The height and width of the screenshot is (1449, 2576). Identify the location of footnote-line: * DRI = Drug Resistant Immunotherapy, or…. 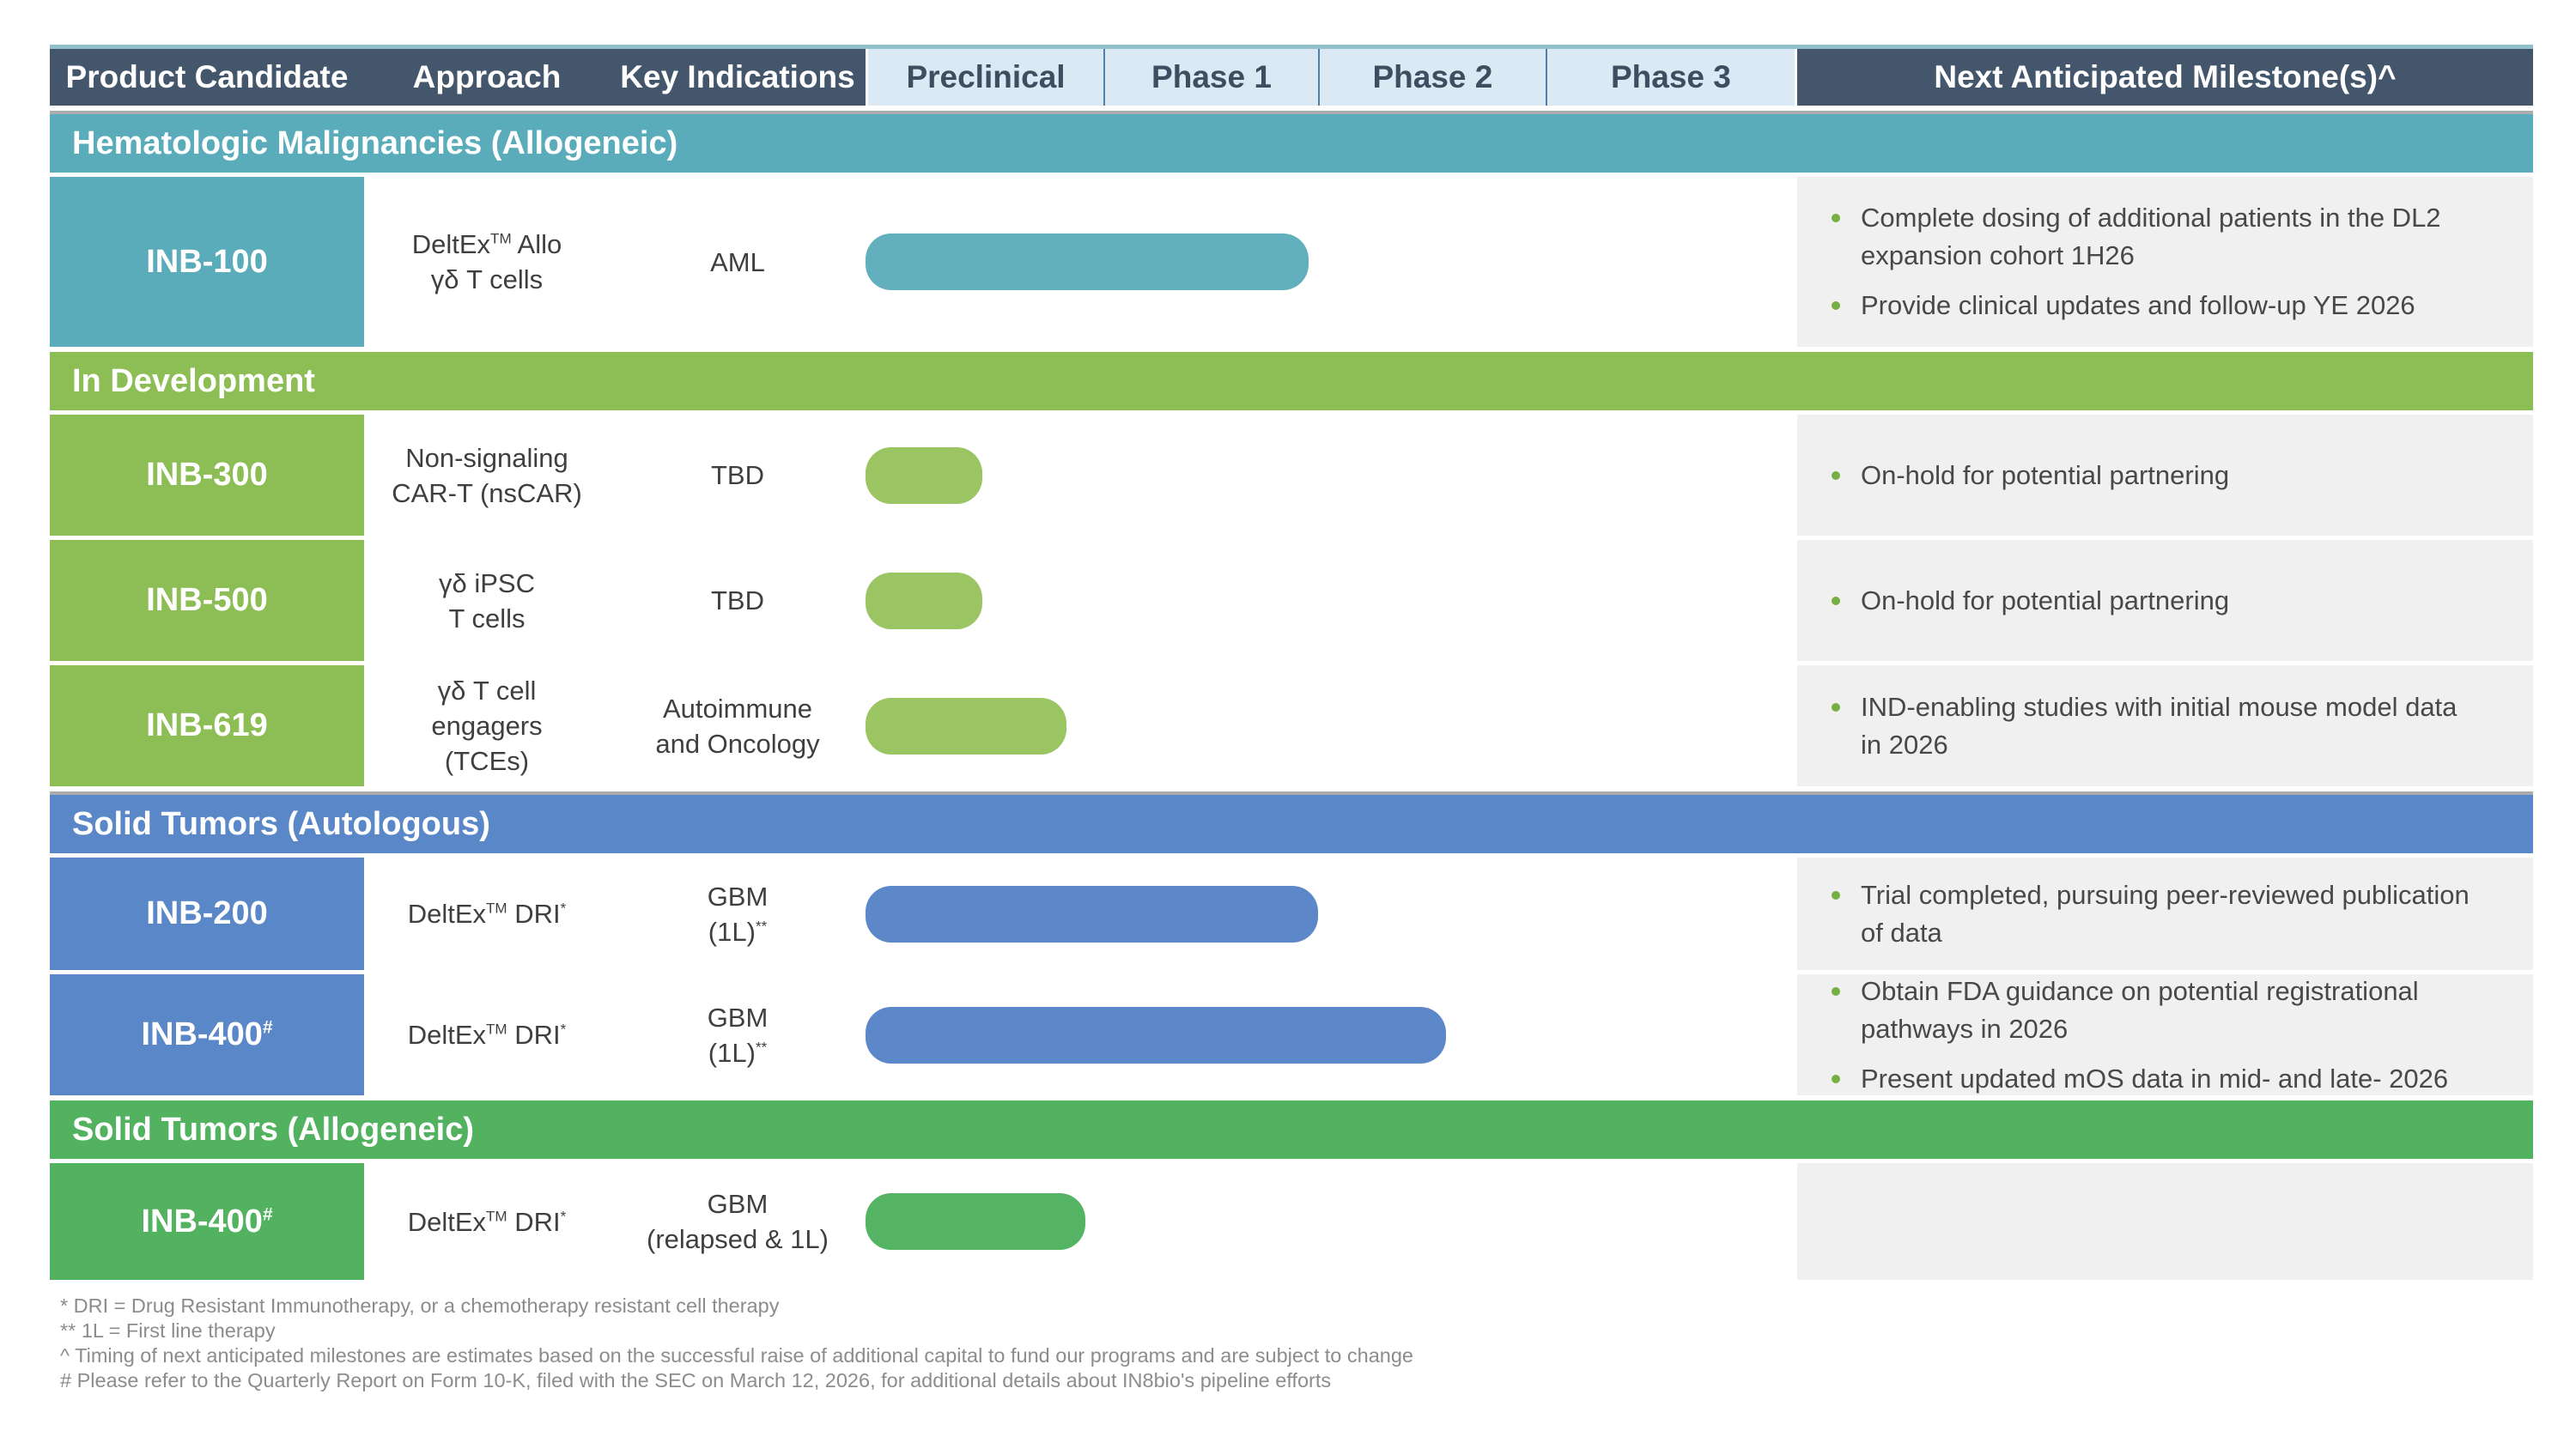
(420, 1305).